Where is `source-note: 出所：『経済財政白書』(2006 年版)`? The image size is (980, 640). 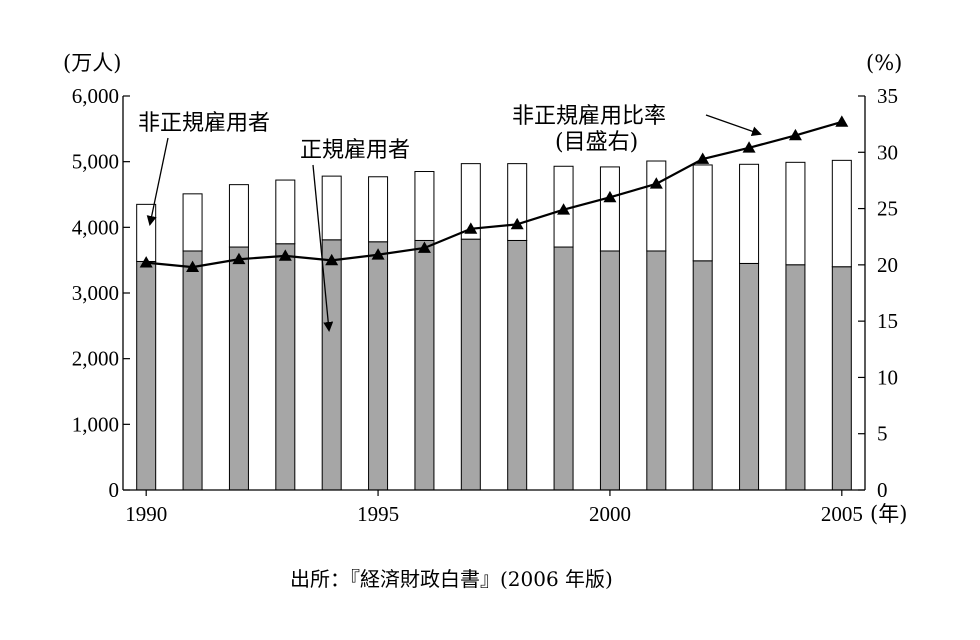 source-note: 出所：『経済財政白書』(2006 年版) is located at coordinates (451, 579).